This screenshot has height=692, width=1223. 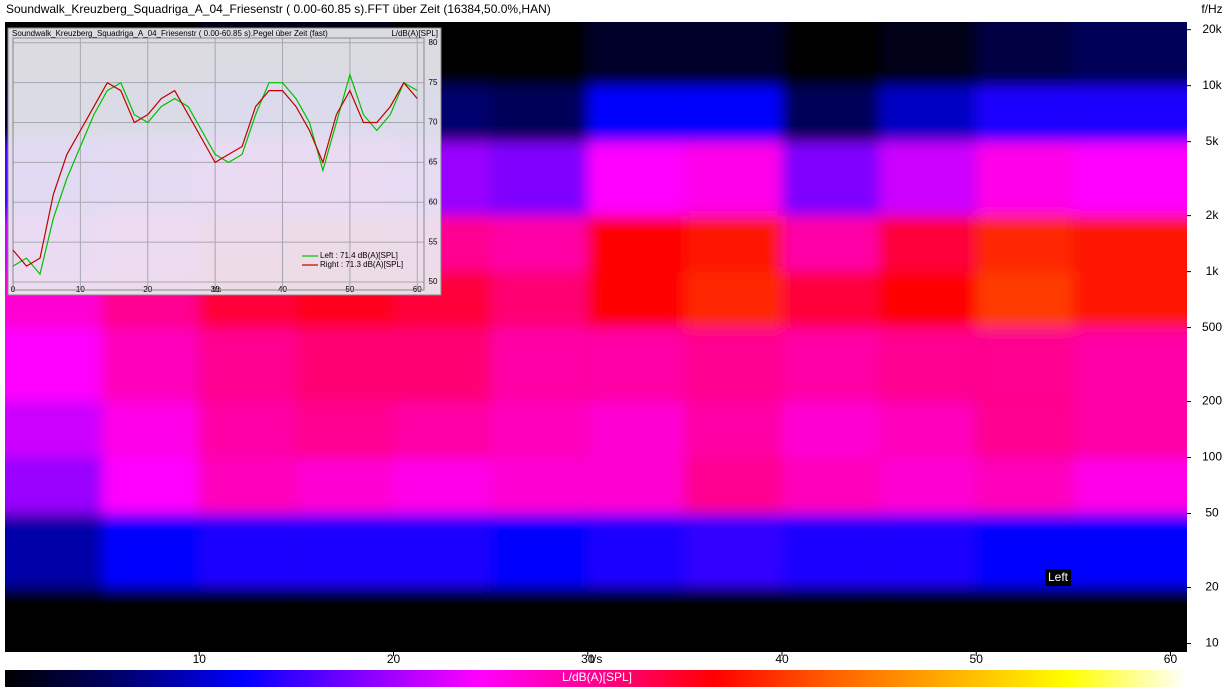 What do you see at coordinates (1212, 29) in the screenshot?
I see `y-tick-label: 20k` at bounding box center [1212, 29].